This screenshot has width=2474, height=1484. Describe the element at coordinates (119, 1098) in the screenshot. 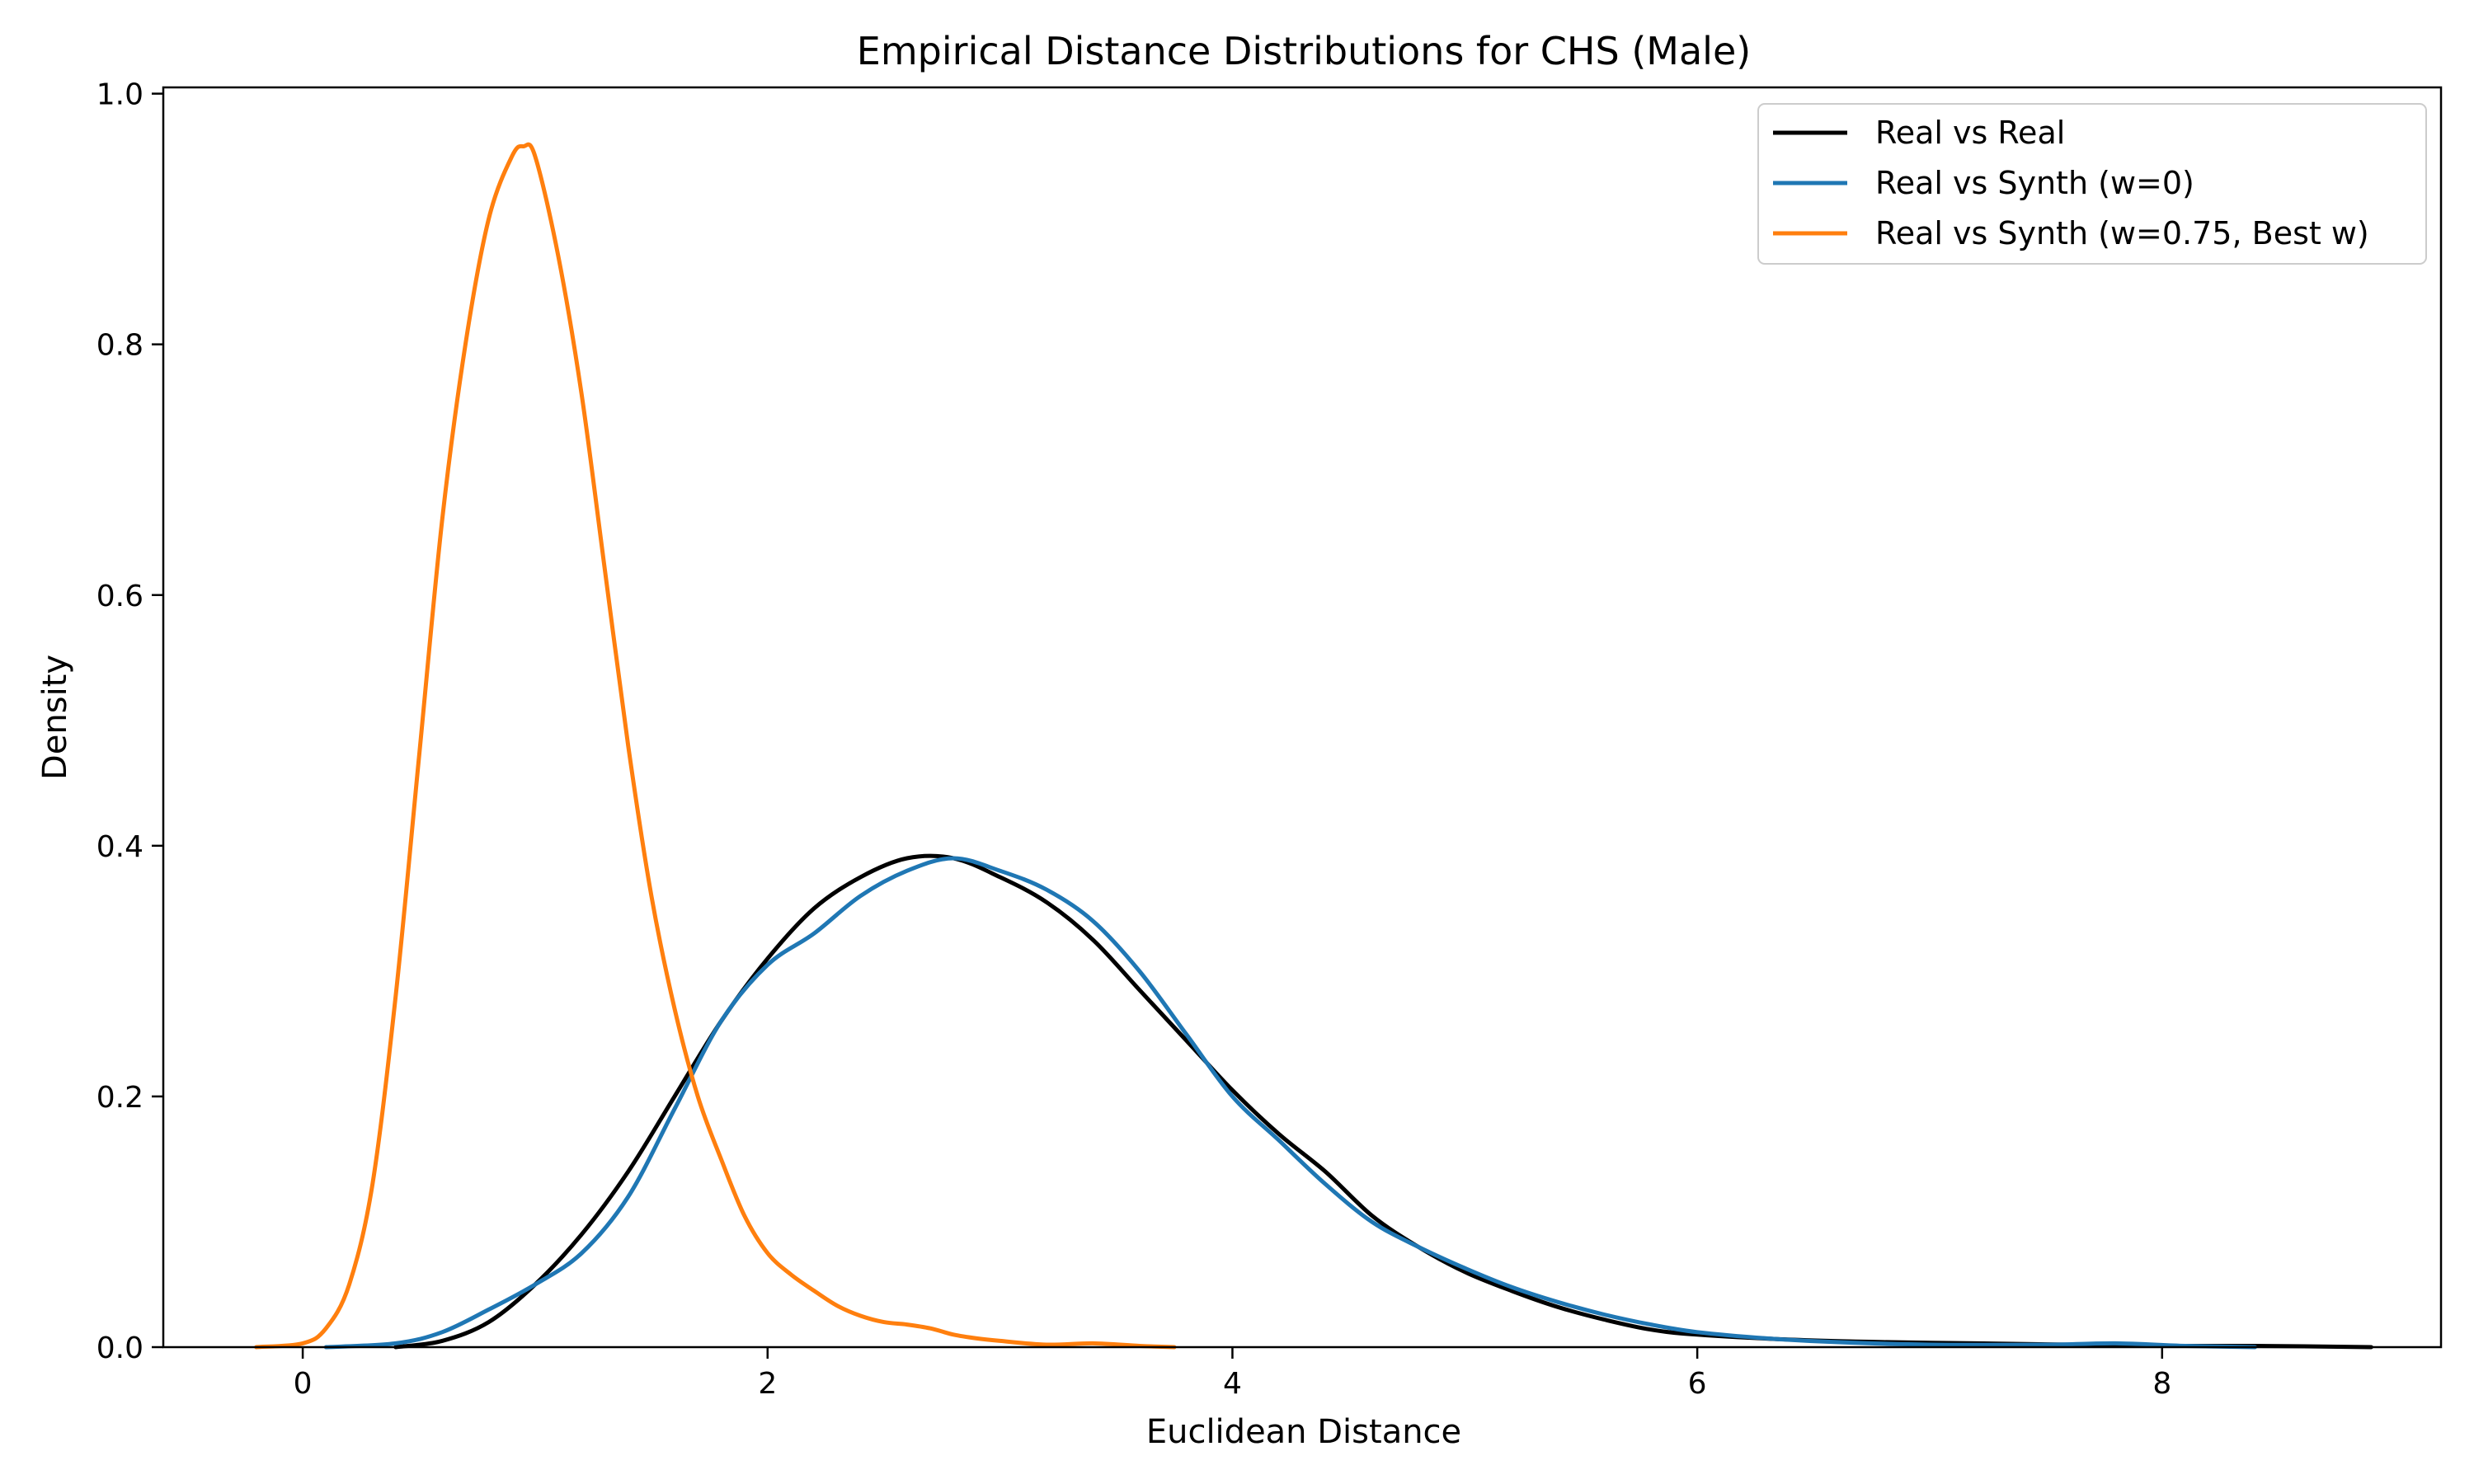

I see `y-tick-label: 0.2` at that location.